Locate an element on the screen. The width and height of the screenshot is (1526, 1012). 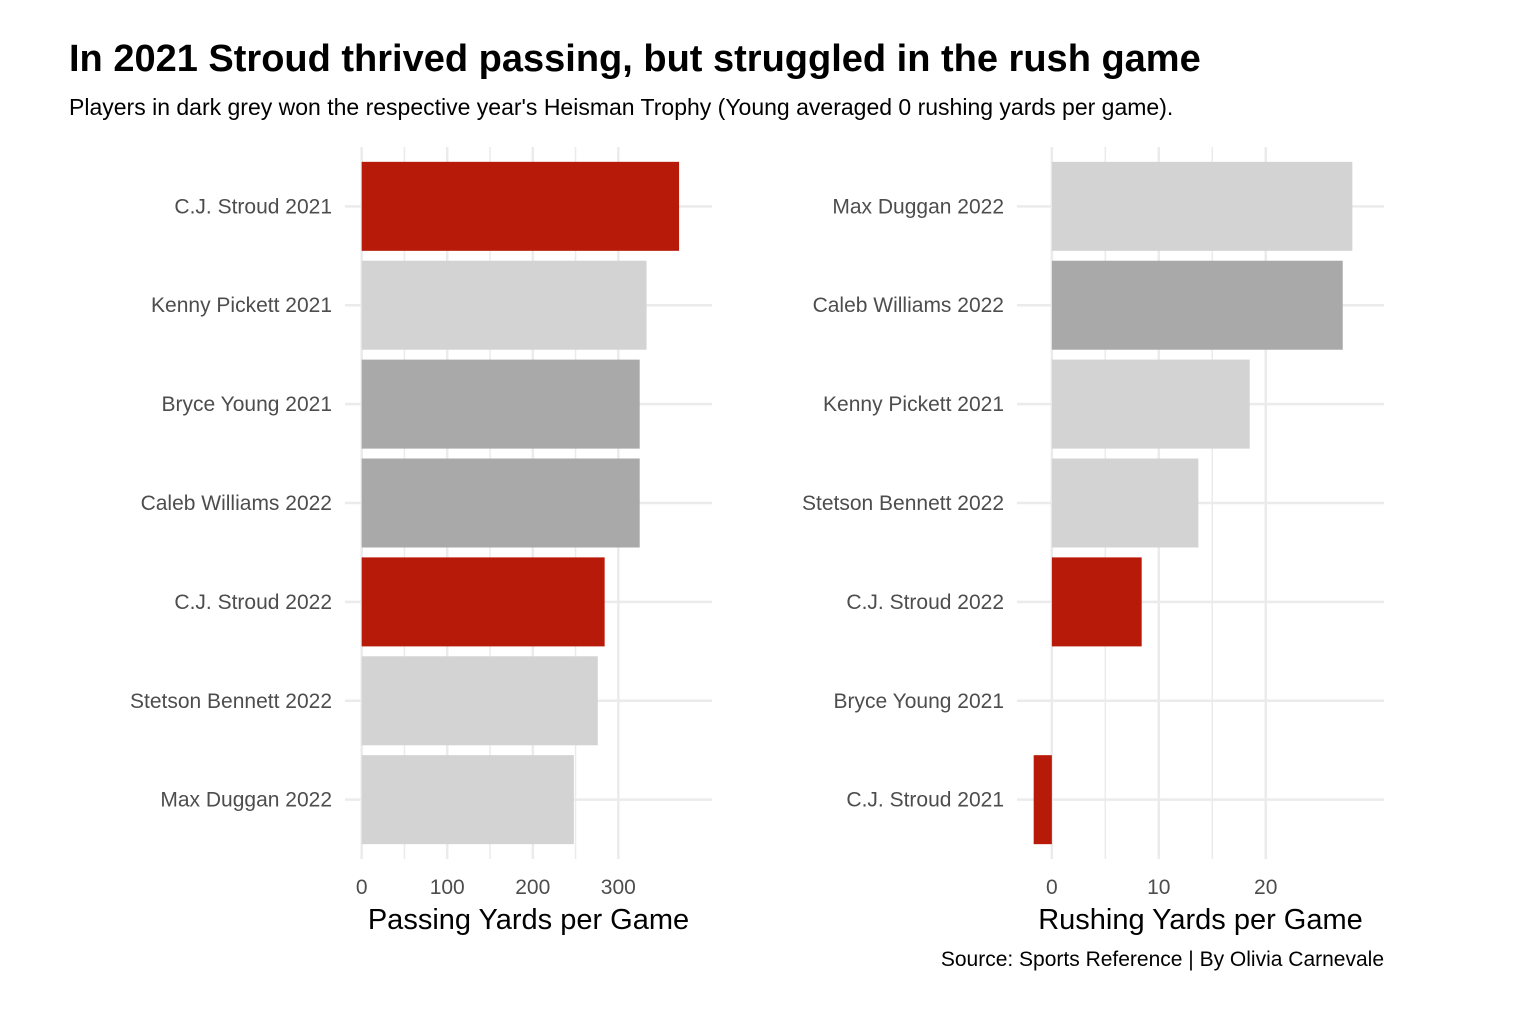
passing-bar-stetson-bennett-2022 is located at coordinates (479, 701).